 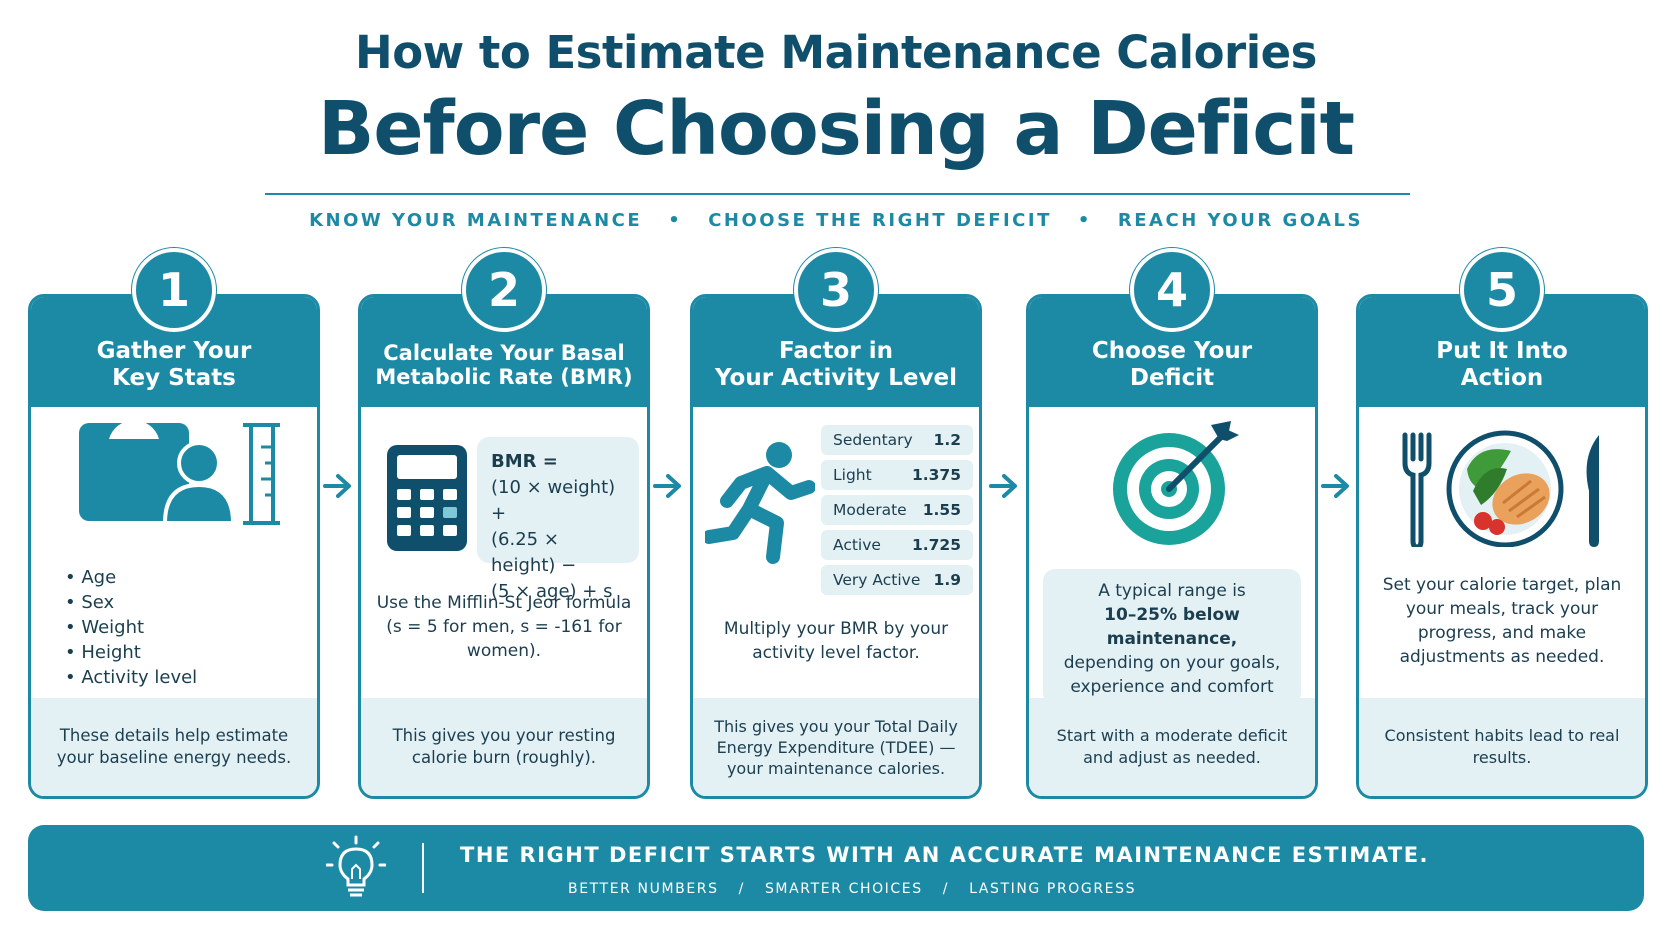 I want to click on activity-label: Very Active, so click(x=877, y=580).